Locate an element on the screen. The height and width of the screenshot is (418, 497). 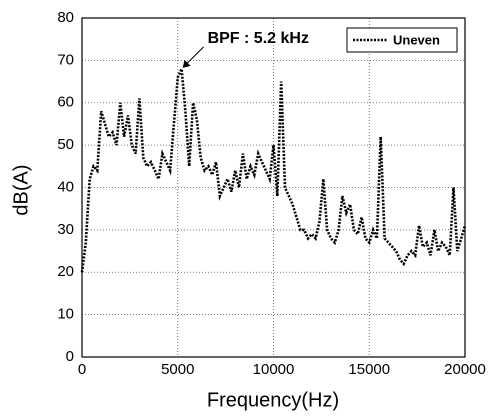
y-tick-label: 0 is located at coordinates (70, 356).